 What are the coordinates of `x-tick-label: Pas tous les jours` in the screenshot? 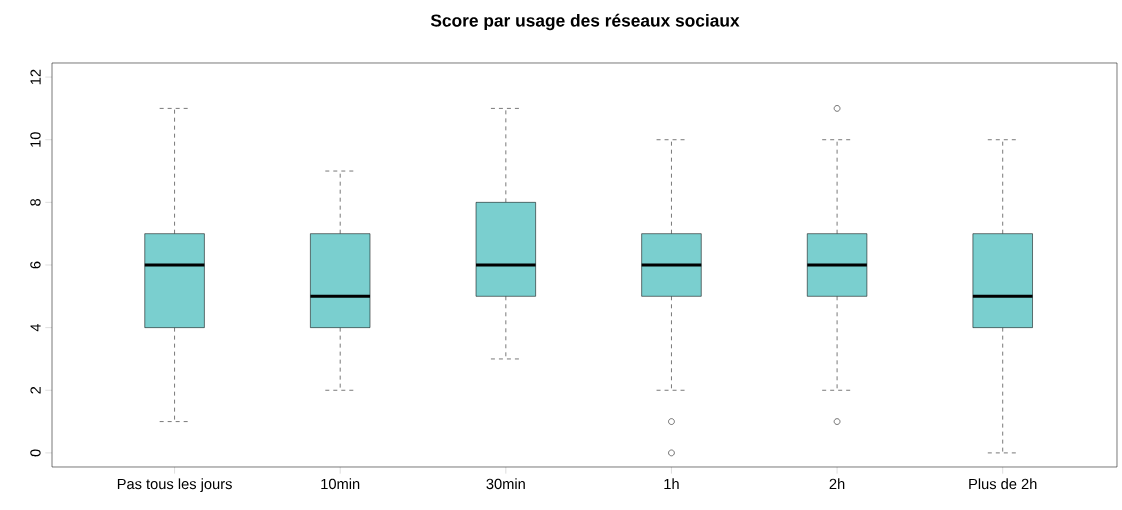 It's located at (174, 485).